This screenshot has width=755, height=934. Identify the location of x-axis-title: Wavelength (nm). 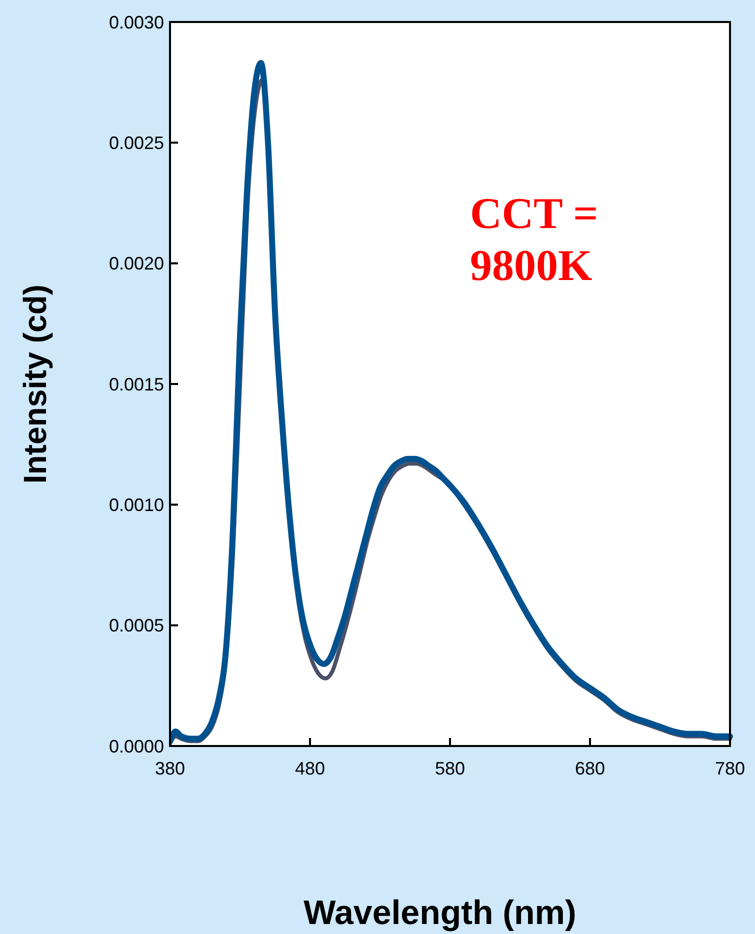
(440, 913).